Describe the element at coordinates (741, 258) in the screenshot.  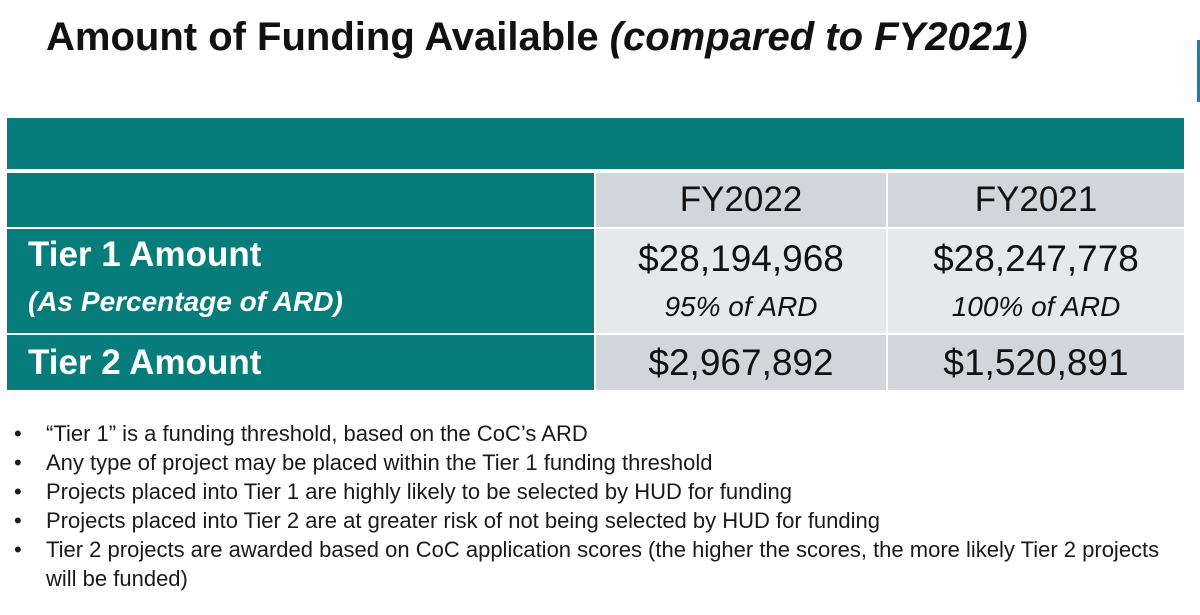
I see `tier1-fy2022-amount: $28,194,968` at that location.